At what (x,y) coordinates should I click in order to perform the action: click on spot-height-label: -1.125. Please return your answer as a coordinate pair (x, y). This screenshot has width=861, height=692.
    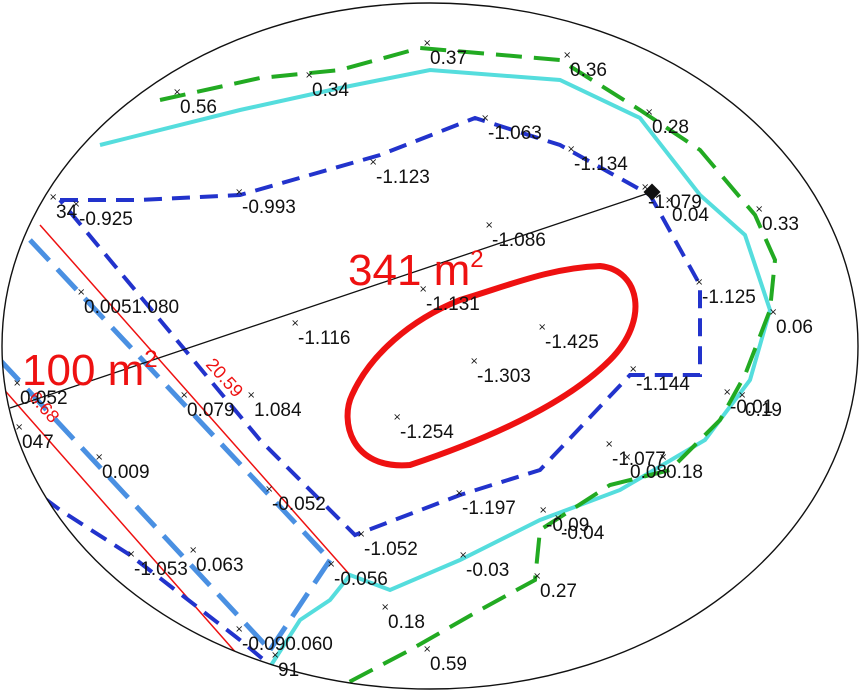
    Looking at the image, I should click on (729, 297).